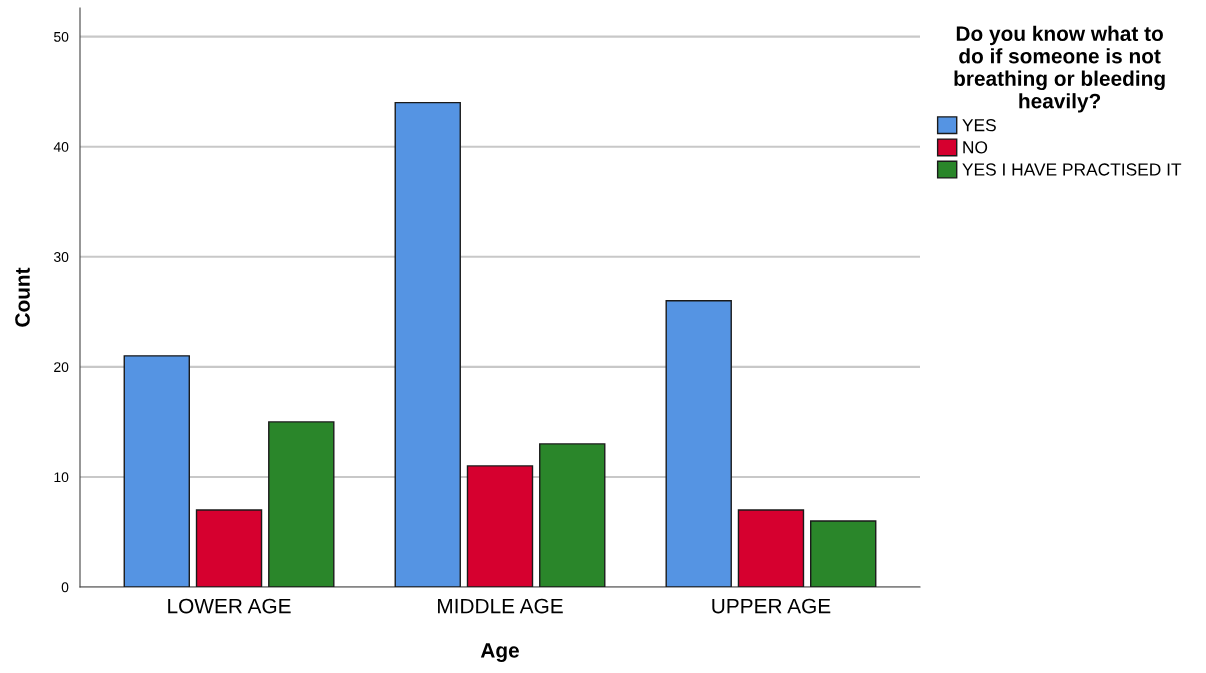 Image resolution: width=1206 pixels, height=673 pixels. Describe the element at coordinates (61, 36) in the screenshot. I see `y-tick-label: 50` at that location.